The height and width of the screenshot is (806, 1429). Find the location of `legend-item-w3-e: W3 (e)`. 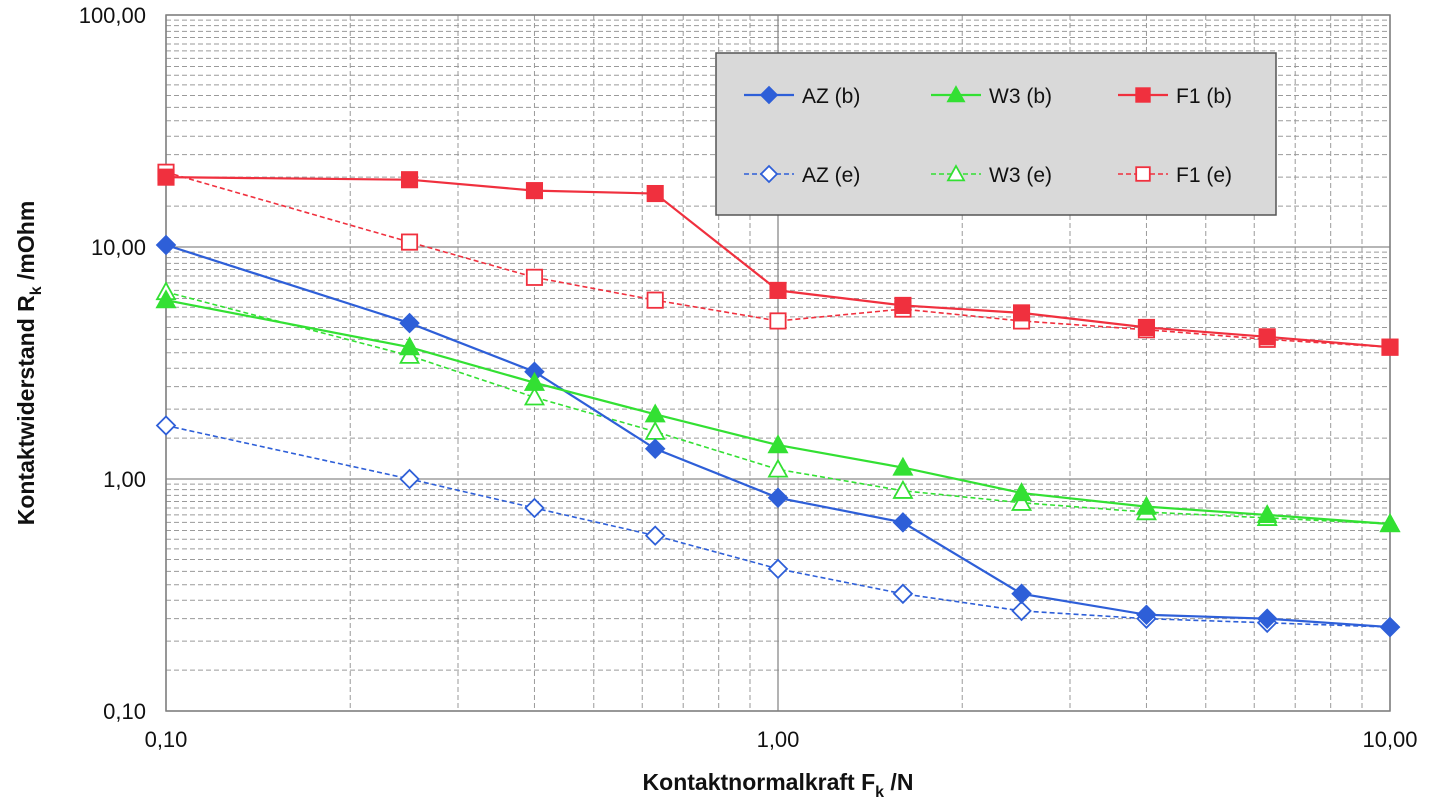

legend-item-w3-e: W3 (e) is located at coordinates (991, 175).